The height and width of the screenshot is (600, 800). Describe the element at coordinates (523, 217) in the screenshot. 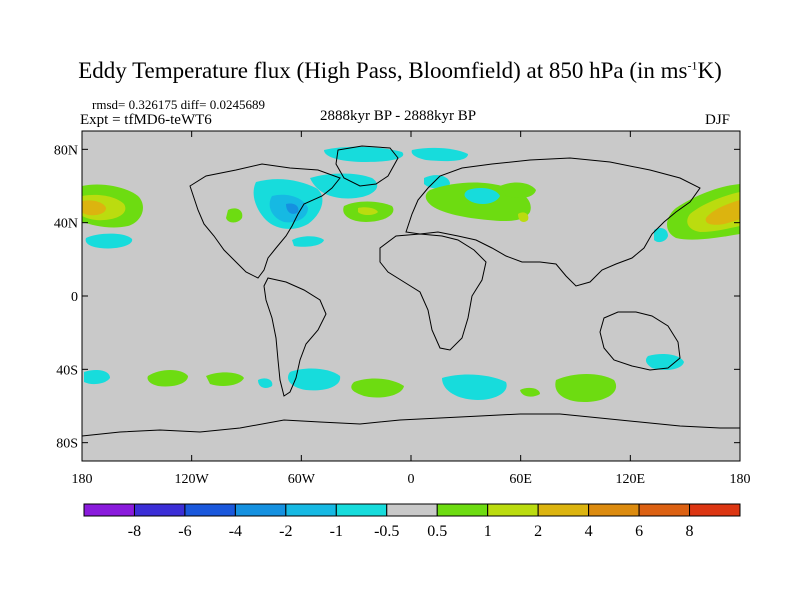

I see `field-eurasia-yellow` at that location.